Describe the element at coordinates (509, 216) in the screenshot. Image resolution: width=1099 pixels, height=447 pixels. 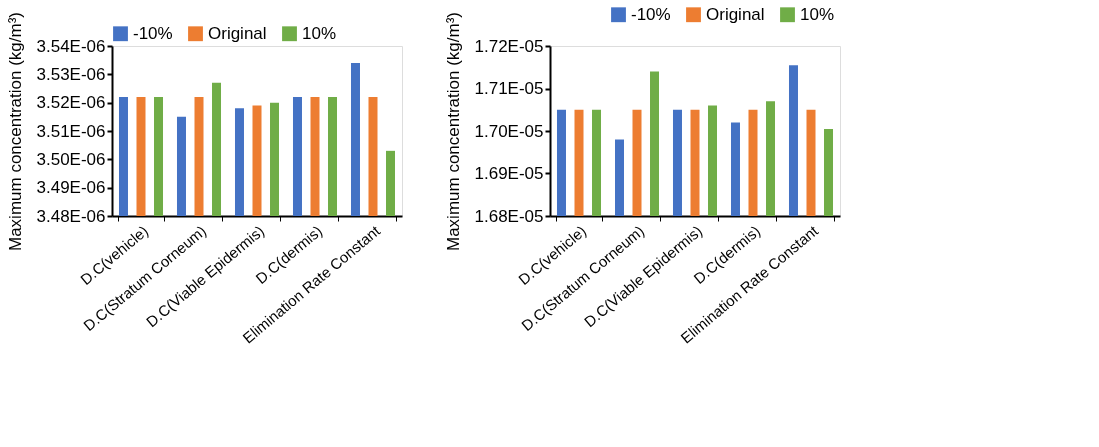
I see `y-tick-label: 1.68E-05` at that location.